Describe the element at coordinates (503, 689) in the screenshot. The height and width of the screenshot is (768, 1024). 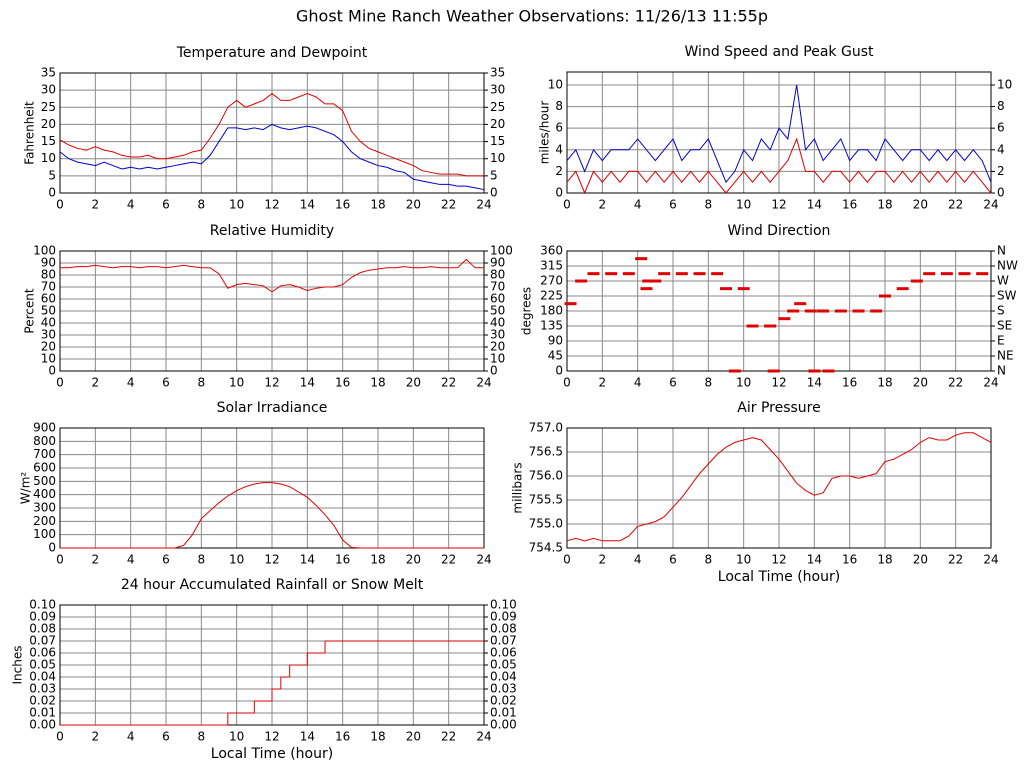
I see `y2-tick-label: 0.03` at that location.